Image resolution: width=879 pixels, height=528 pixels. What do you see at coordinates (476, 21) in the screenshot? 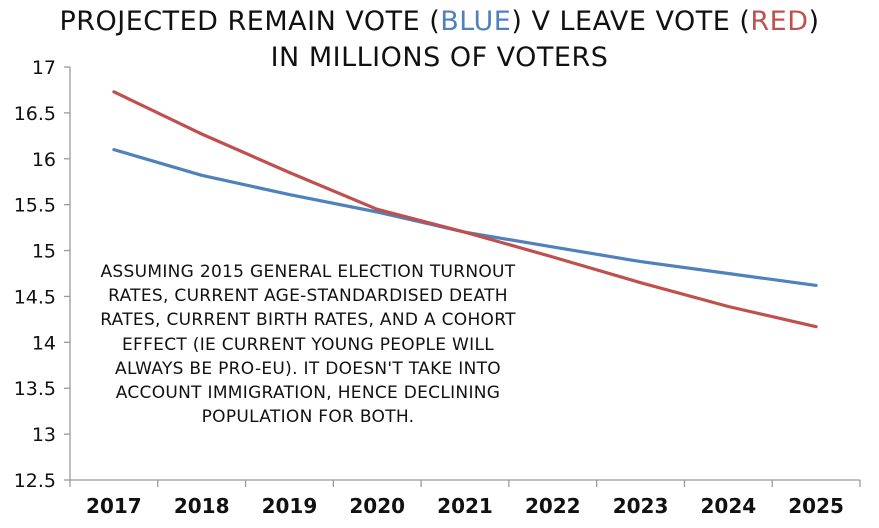
I see `title-word-blue: BLUE` at bounding box center [476, 21].